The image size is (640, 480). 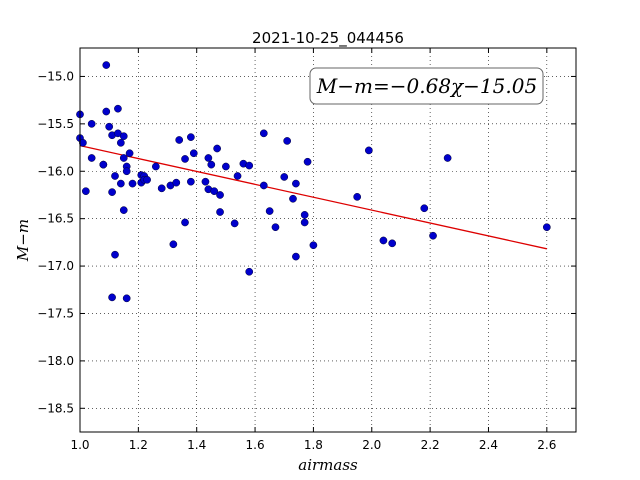 What do you see at coordinates (546, 445) in the screenshot?
I see `x-tick-label: 2.6` at bounding box center [546, 445].